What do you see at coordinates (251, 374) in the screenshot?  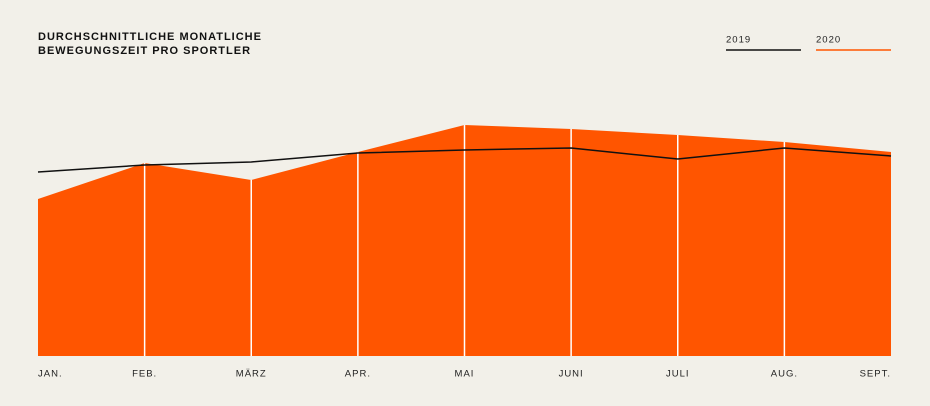 I see `x-tick-label: MÄRZ` at bounding box center [251, 374].